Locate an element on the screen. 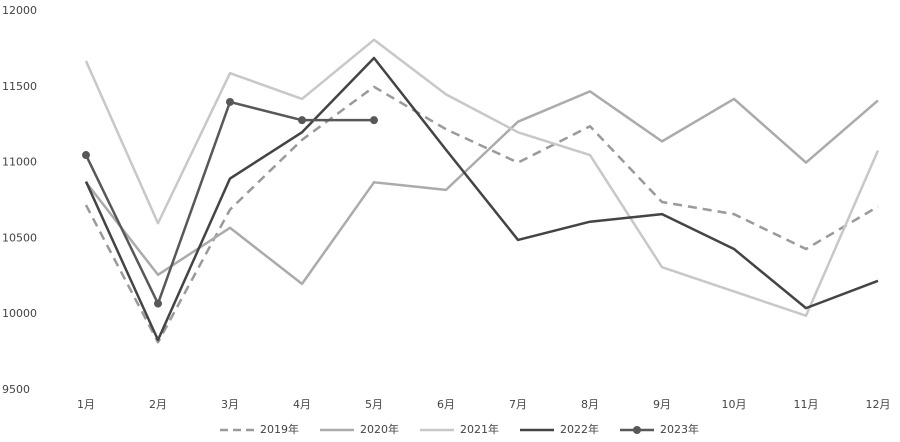  x-tick-label: 2月 is located at coordinates (158, 404).